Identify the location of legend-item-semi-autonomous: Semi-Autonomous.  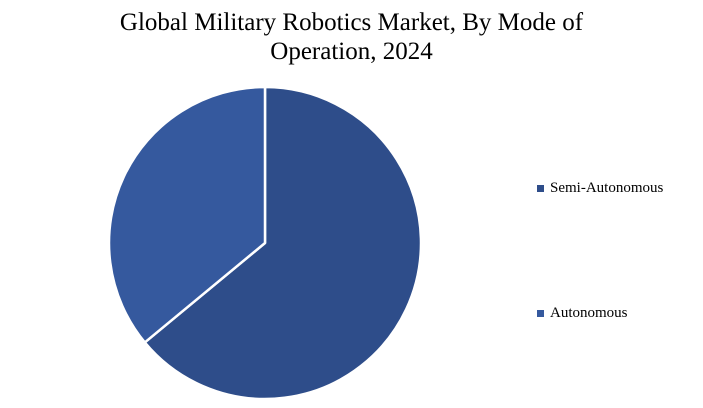
(600, 188).